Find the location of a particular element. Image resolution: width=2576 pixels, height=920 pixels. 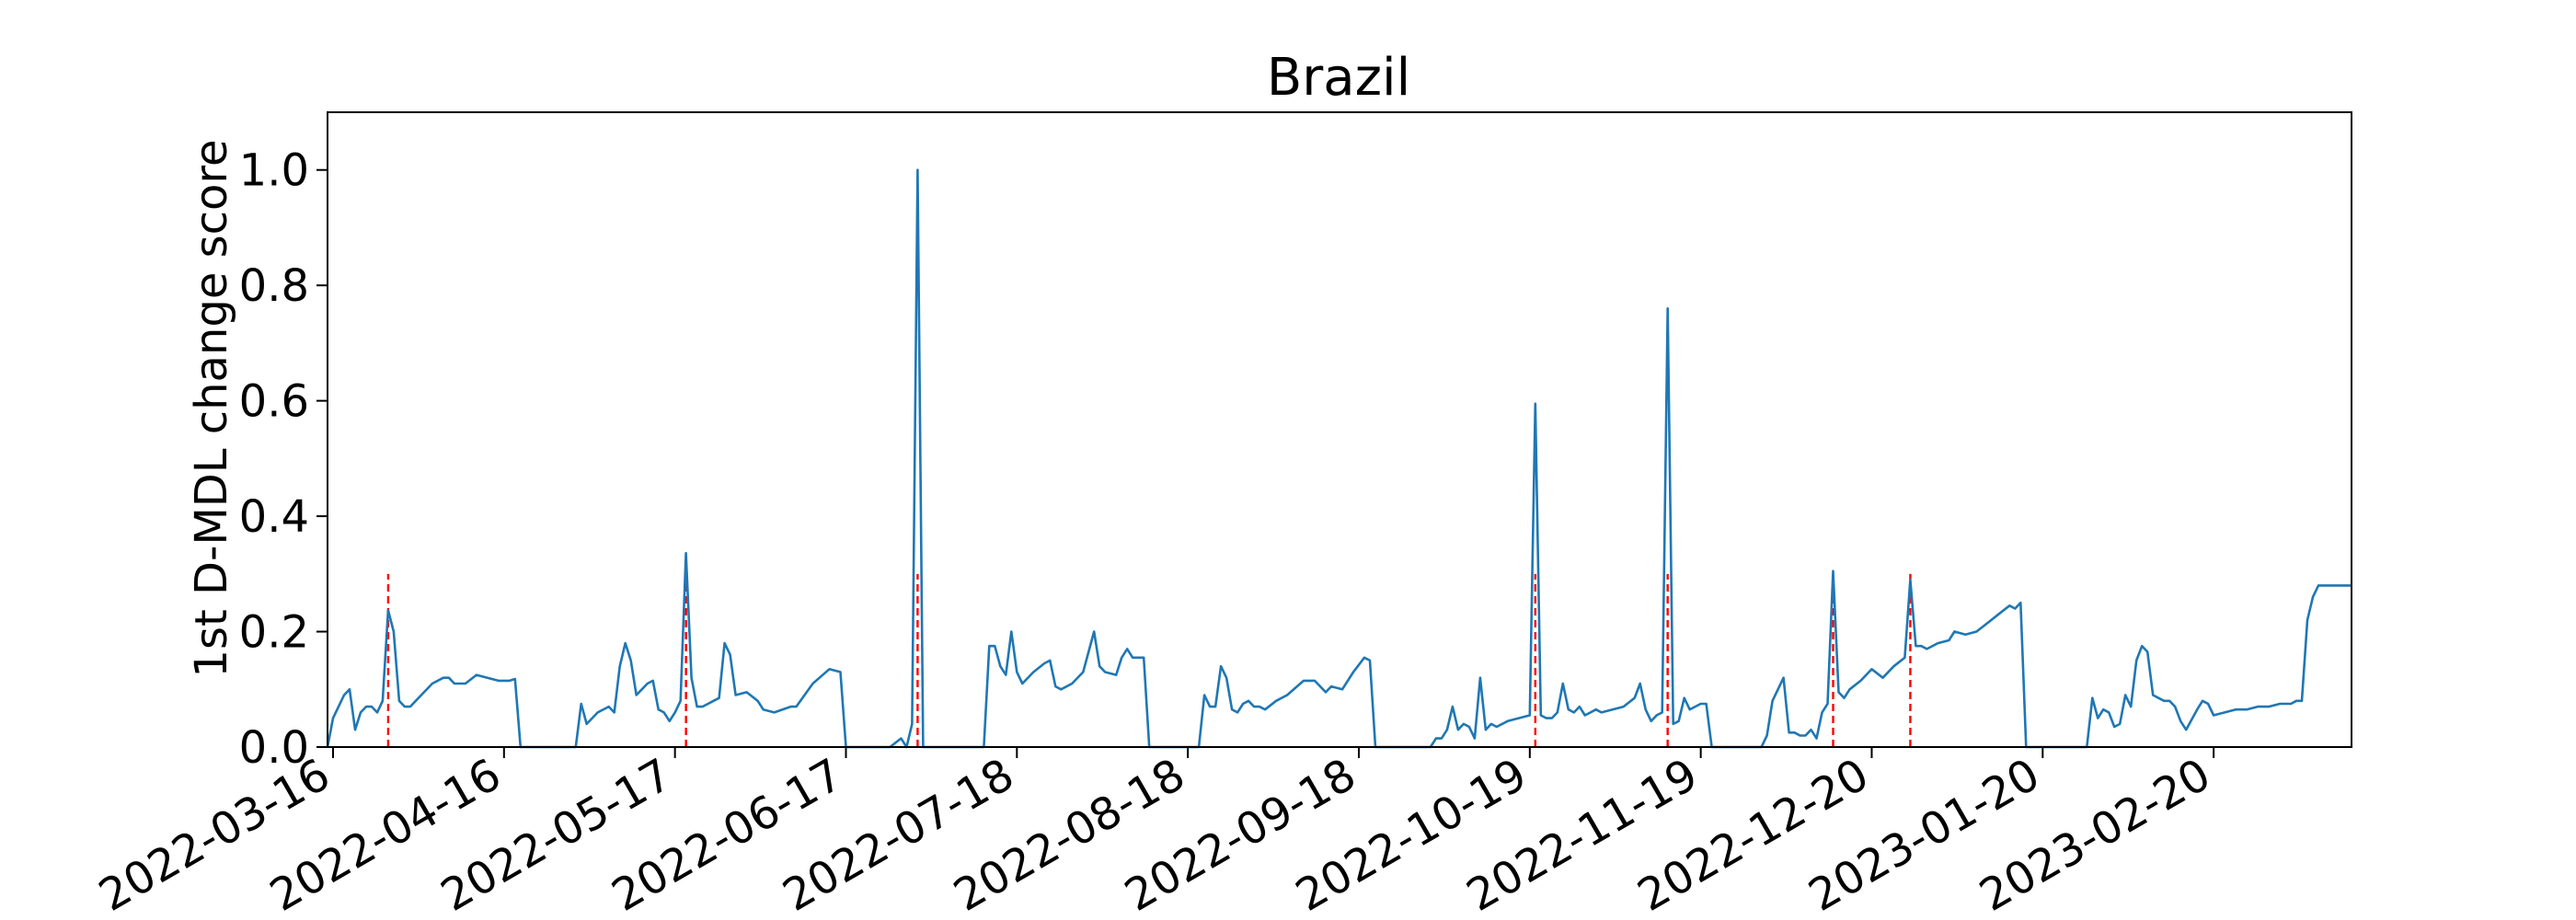

y-tick-label: 0.6 is located at coordinates (274, 402).